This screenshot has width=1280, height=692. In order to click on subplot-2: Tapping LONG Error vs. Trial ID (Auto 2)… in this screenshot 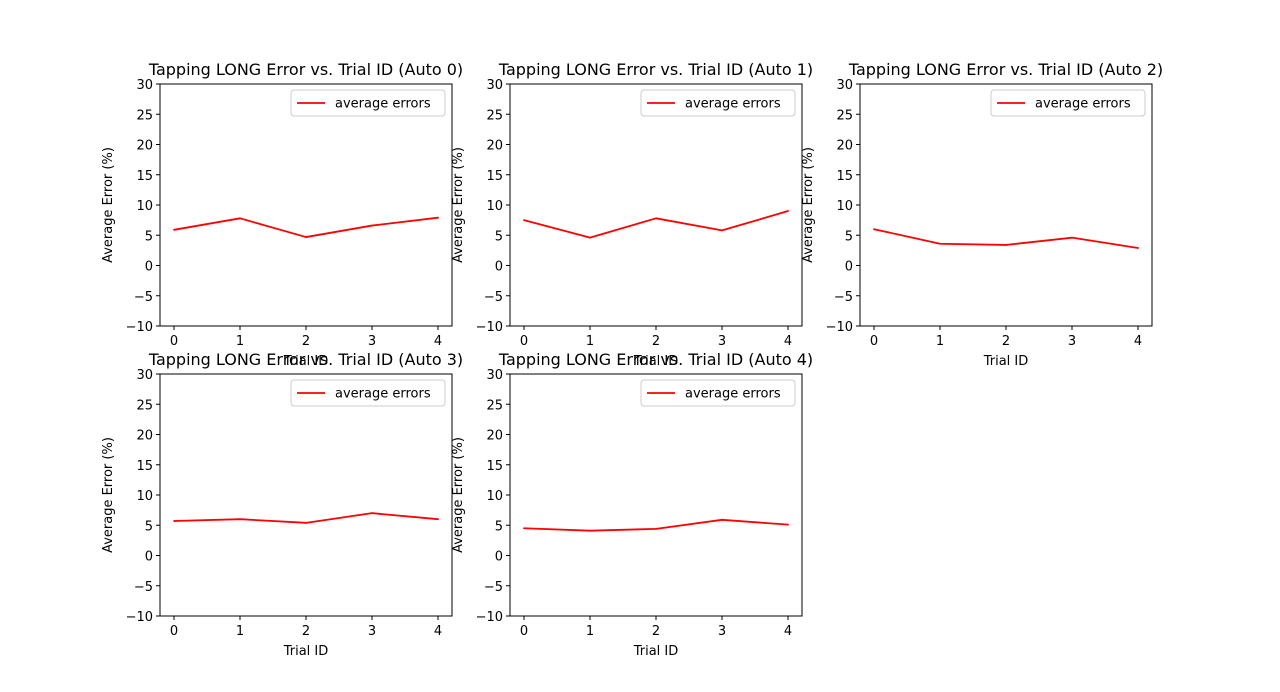, I will do `click(982, 214)`.